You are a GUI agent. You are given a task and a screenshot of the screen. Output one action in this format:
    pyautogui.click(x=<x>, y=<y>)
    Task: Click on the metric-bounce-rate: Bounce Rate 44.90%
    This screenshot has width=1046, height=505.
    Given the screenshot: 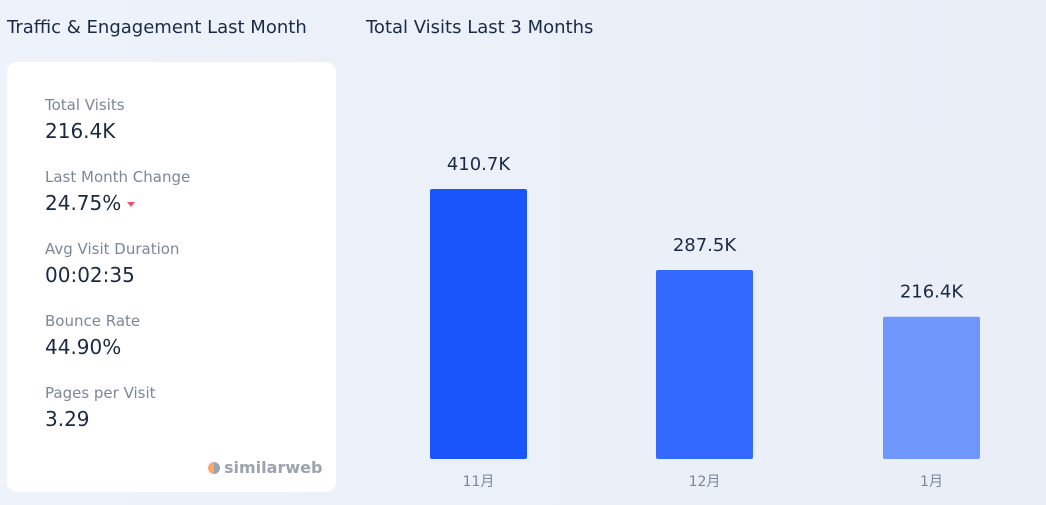 What is the action you would take?
    pyautogui.click(x=92, y=335)
    